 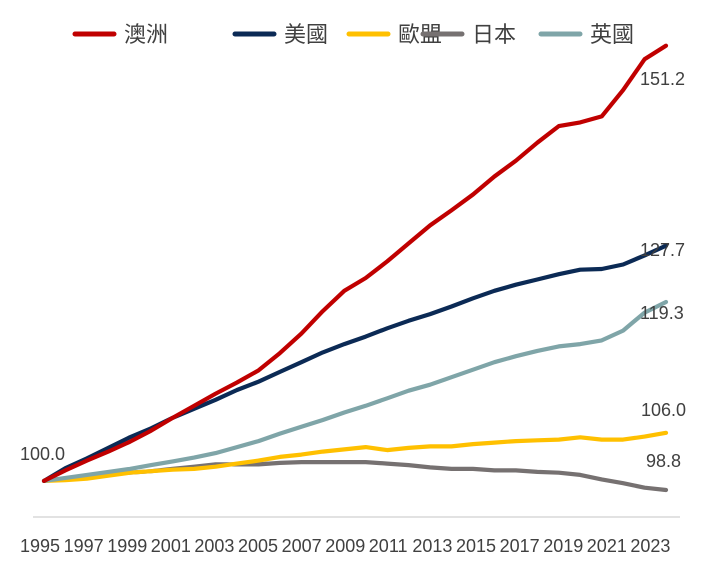 What do you see at coordinates (214, 546) in the screenshot?
I see `x-tick-label: 2003` at bounding box center [214, 546].